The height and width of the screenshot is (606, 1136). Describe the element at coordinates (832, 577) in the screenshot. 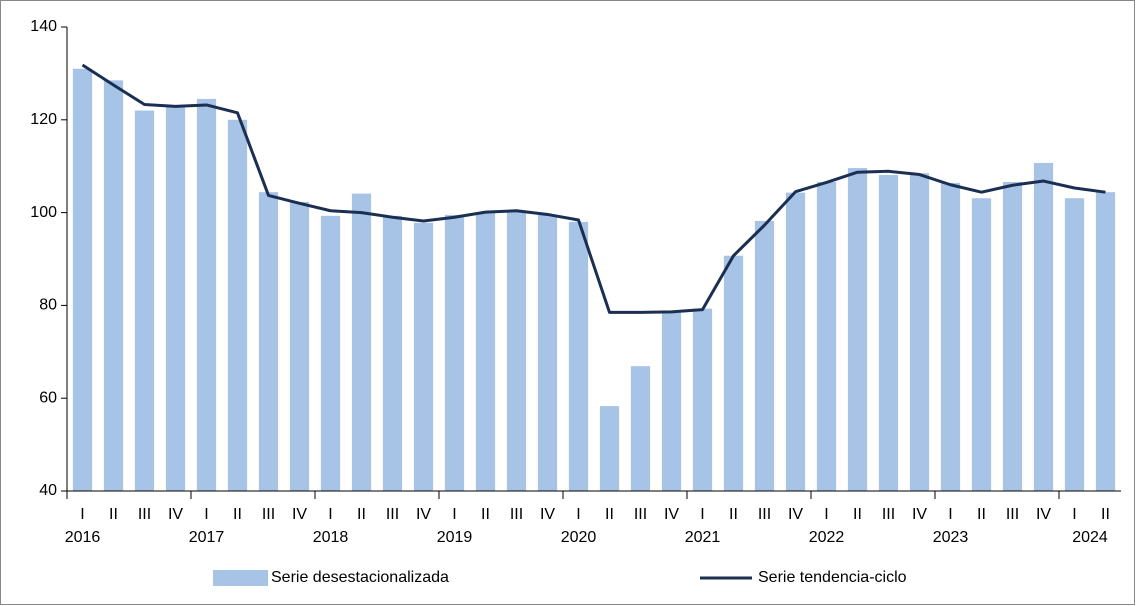

I see `legend-label: Serie tendencia-ciclo` at that location.